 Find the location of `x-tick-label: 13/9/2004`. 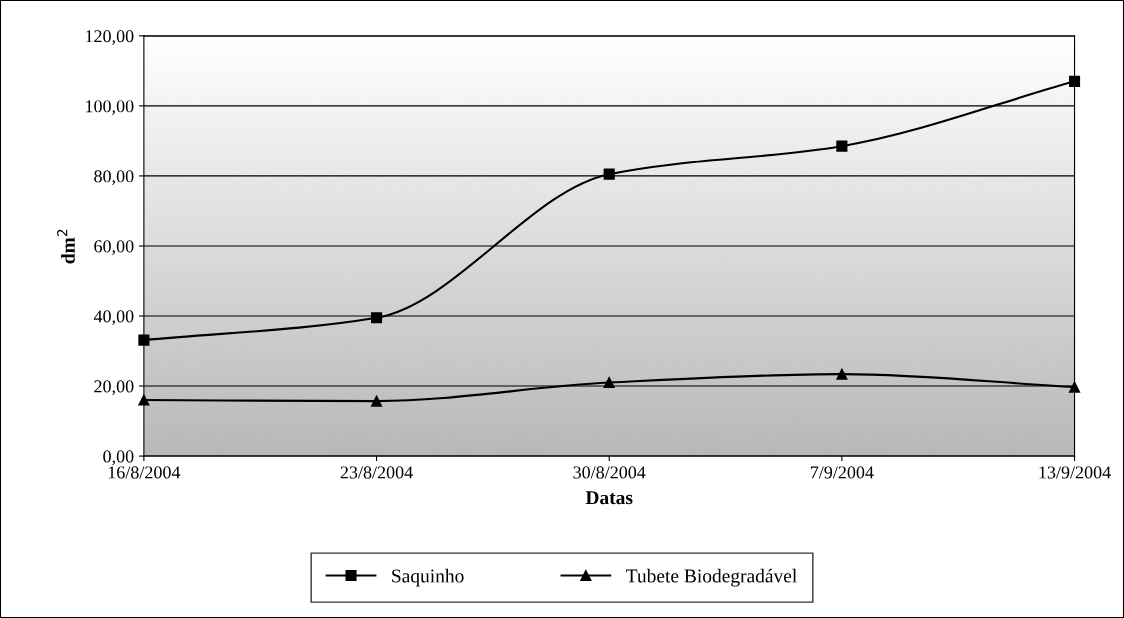

x-tick-label: 13/9/2004 is located at coordinates (1075, 472).